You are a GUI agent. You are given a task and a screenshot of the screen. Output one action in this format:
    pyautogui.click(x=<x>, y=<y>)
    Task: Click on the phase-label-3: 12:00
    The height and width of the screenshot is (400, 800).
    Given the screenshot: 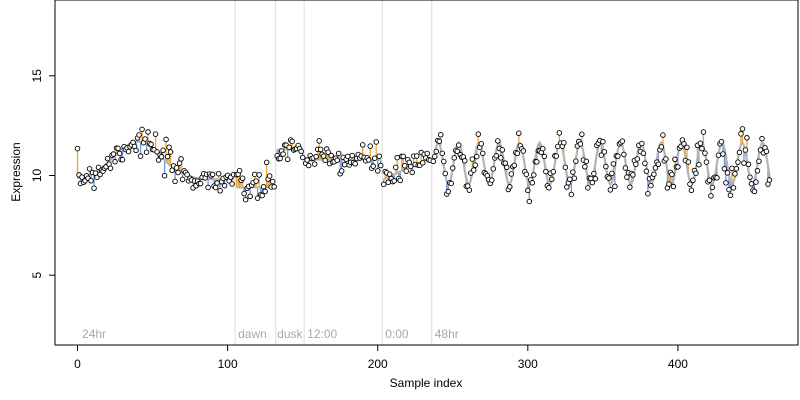 What is the action you would take?
    pyautogui.click(x=322, y=334)
    